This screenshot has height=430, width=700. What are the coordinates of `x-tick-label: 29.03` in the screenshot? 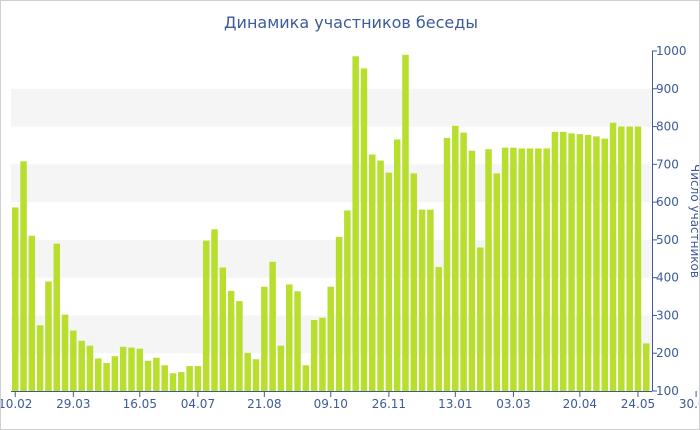 It's located at (73, 404).